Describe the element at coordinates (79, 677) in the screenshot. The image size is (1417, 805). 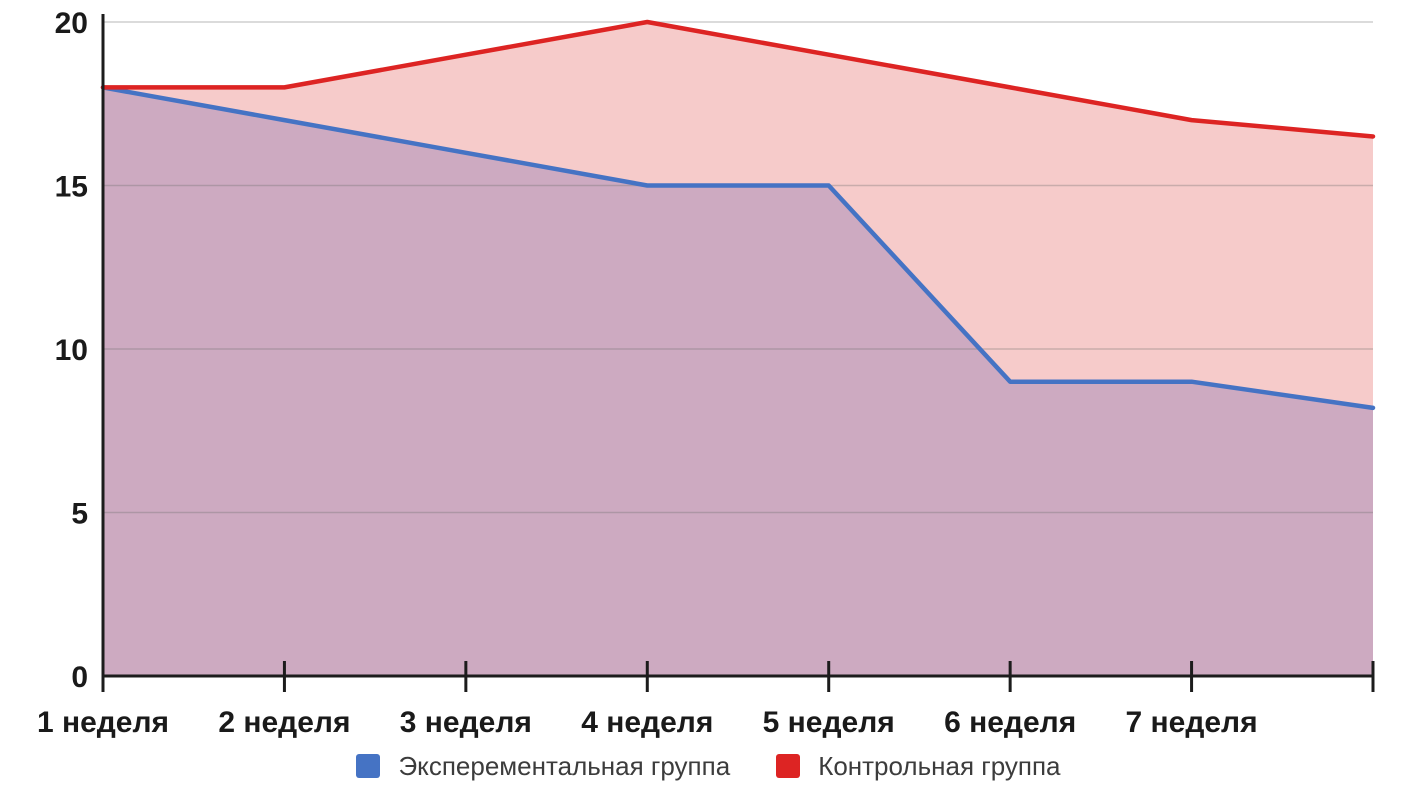
I see `y-axis-label: 0` at that location.